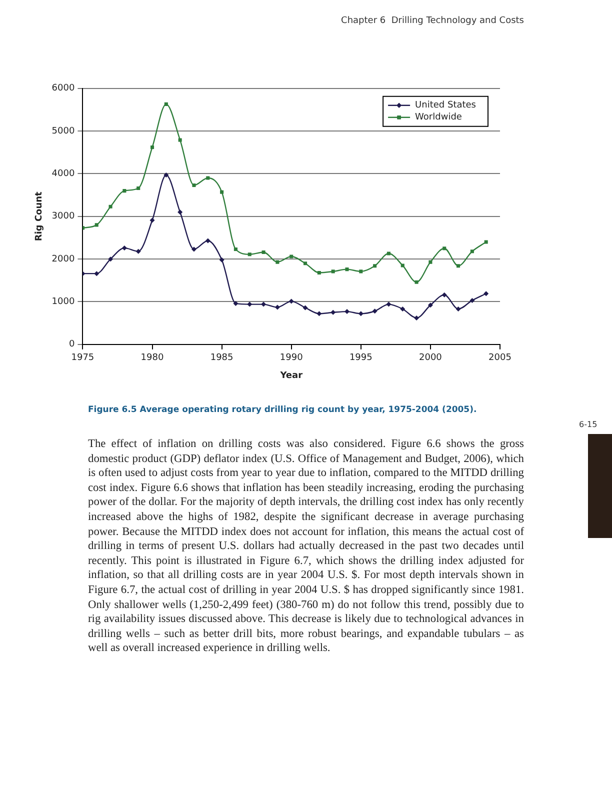 The width and height of the screenshot is (612, 792). What do you see at coordinates (82, 358) in the screenshot?
I see `x-tick-label: 1975` at bounding box center [82, 358].